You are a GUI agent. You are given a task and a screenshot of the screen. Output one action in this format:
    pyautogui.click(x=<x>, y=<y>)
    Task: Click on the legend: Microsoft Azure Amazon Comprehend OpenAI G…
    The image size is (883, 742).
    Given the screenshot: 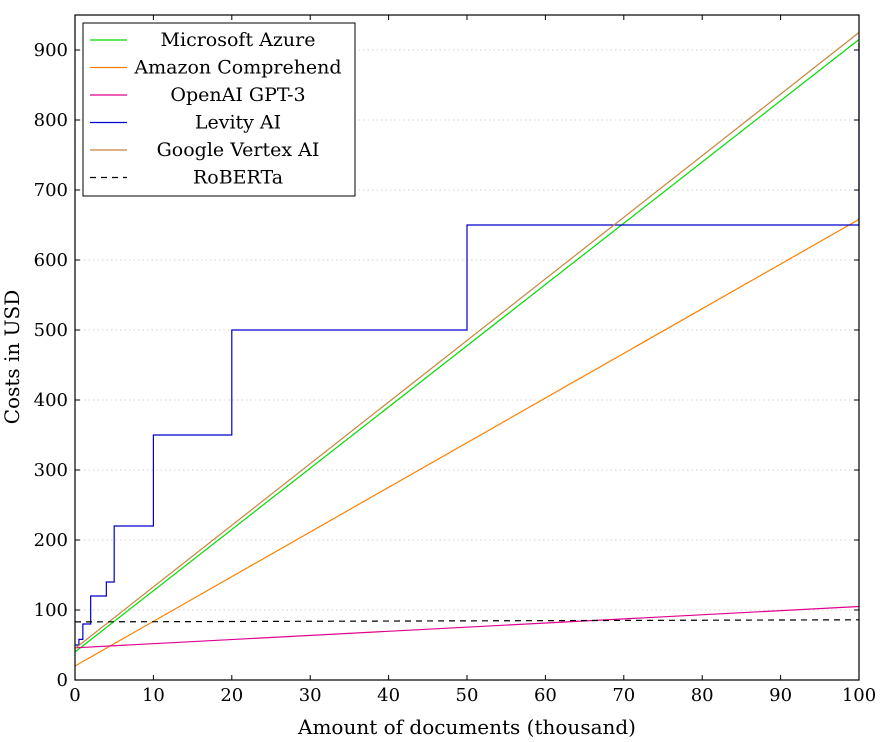 What is the action you would take?
    pyautogui.click(x=219, y=109)
    